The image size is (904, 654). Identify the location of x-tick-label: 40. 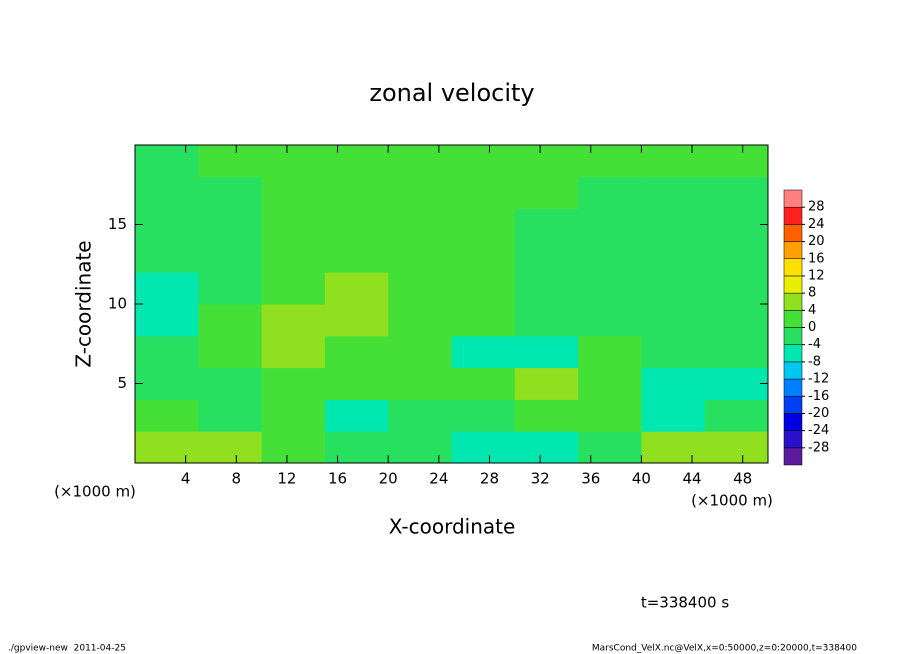
(641, 479).